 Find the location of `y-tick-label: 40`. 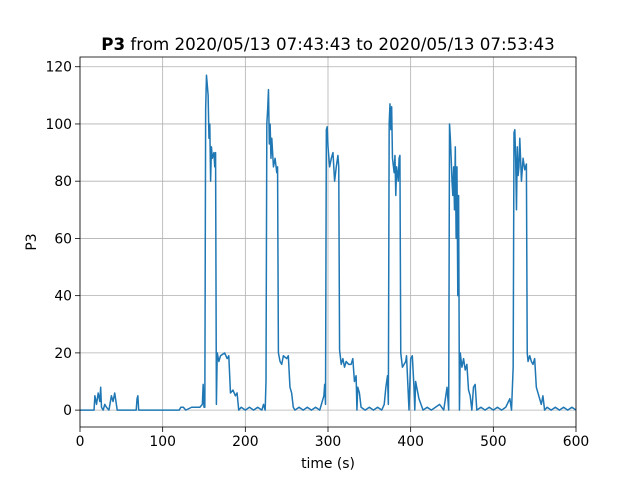

y-tick-label: 40 is located at coordinates (63, 297).